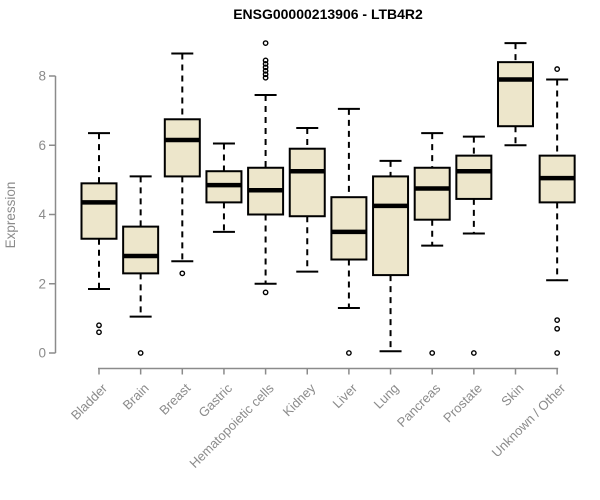 This screenshot has width=600, height=500. Describe the element at coordinates (42, 145) in the screenshot. I see `y-tick-label: 6` at that location.